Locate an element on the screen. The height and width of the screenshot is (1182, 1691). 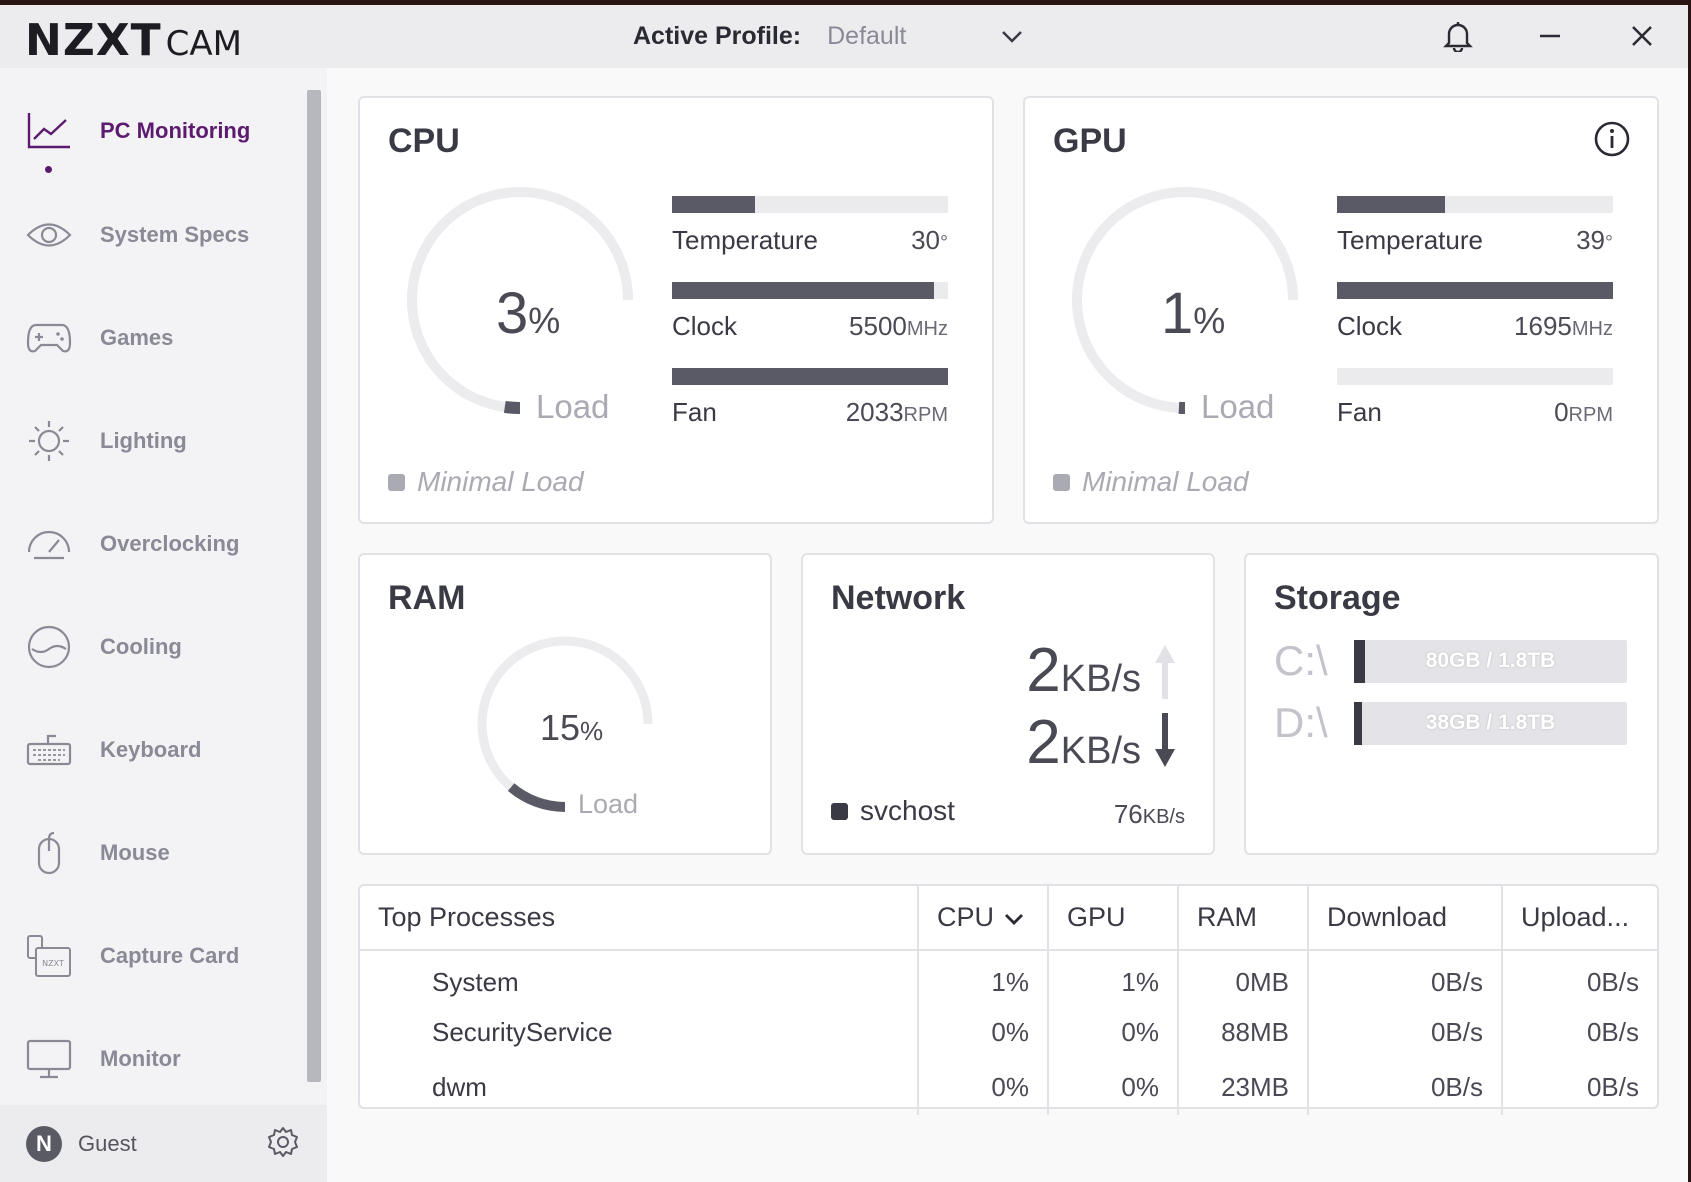
gpu-load-number: 1 is located at coordinates (1177, 313).